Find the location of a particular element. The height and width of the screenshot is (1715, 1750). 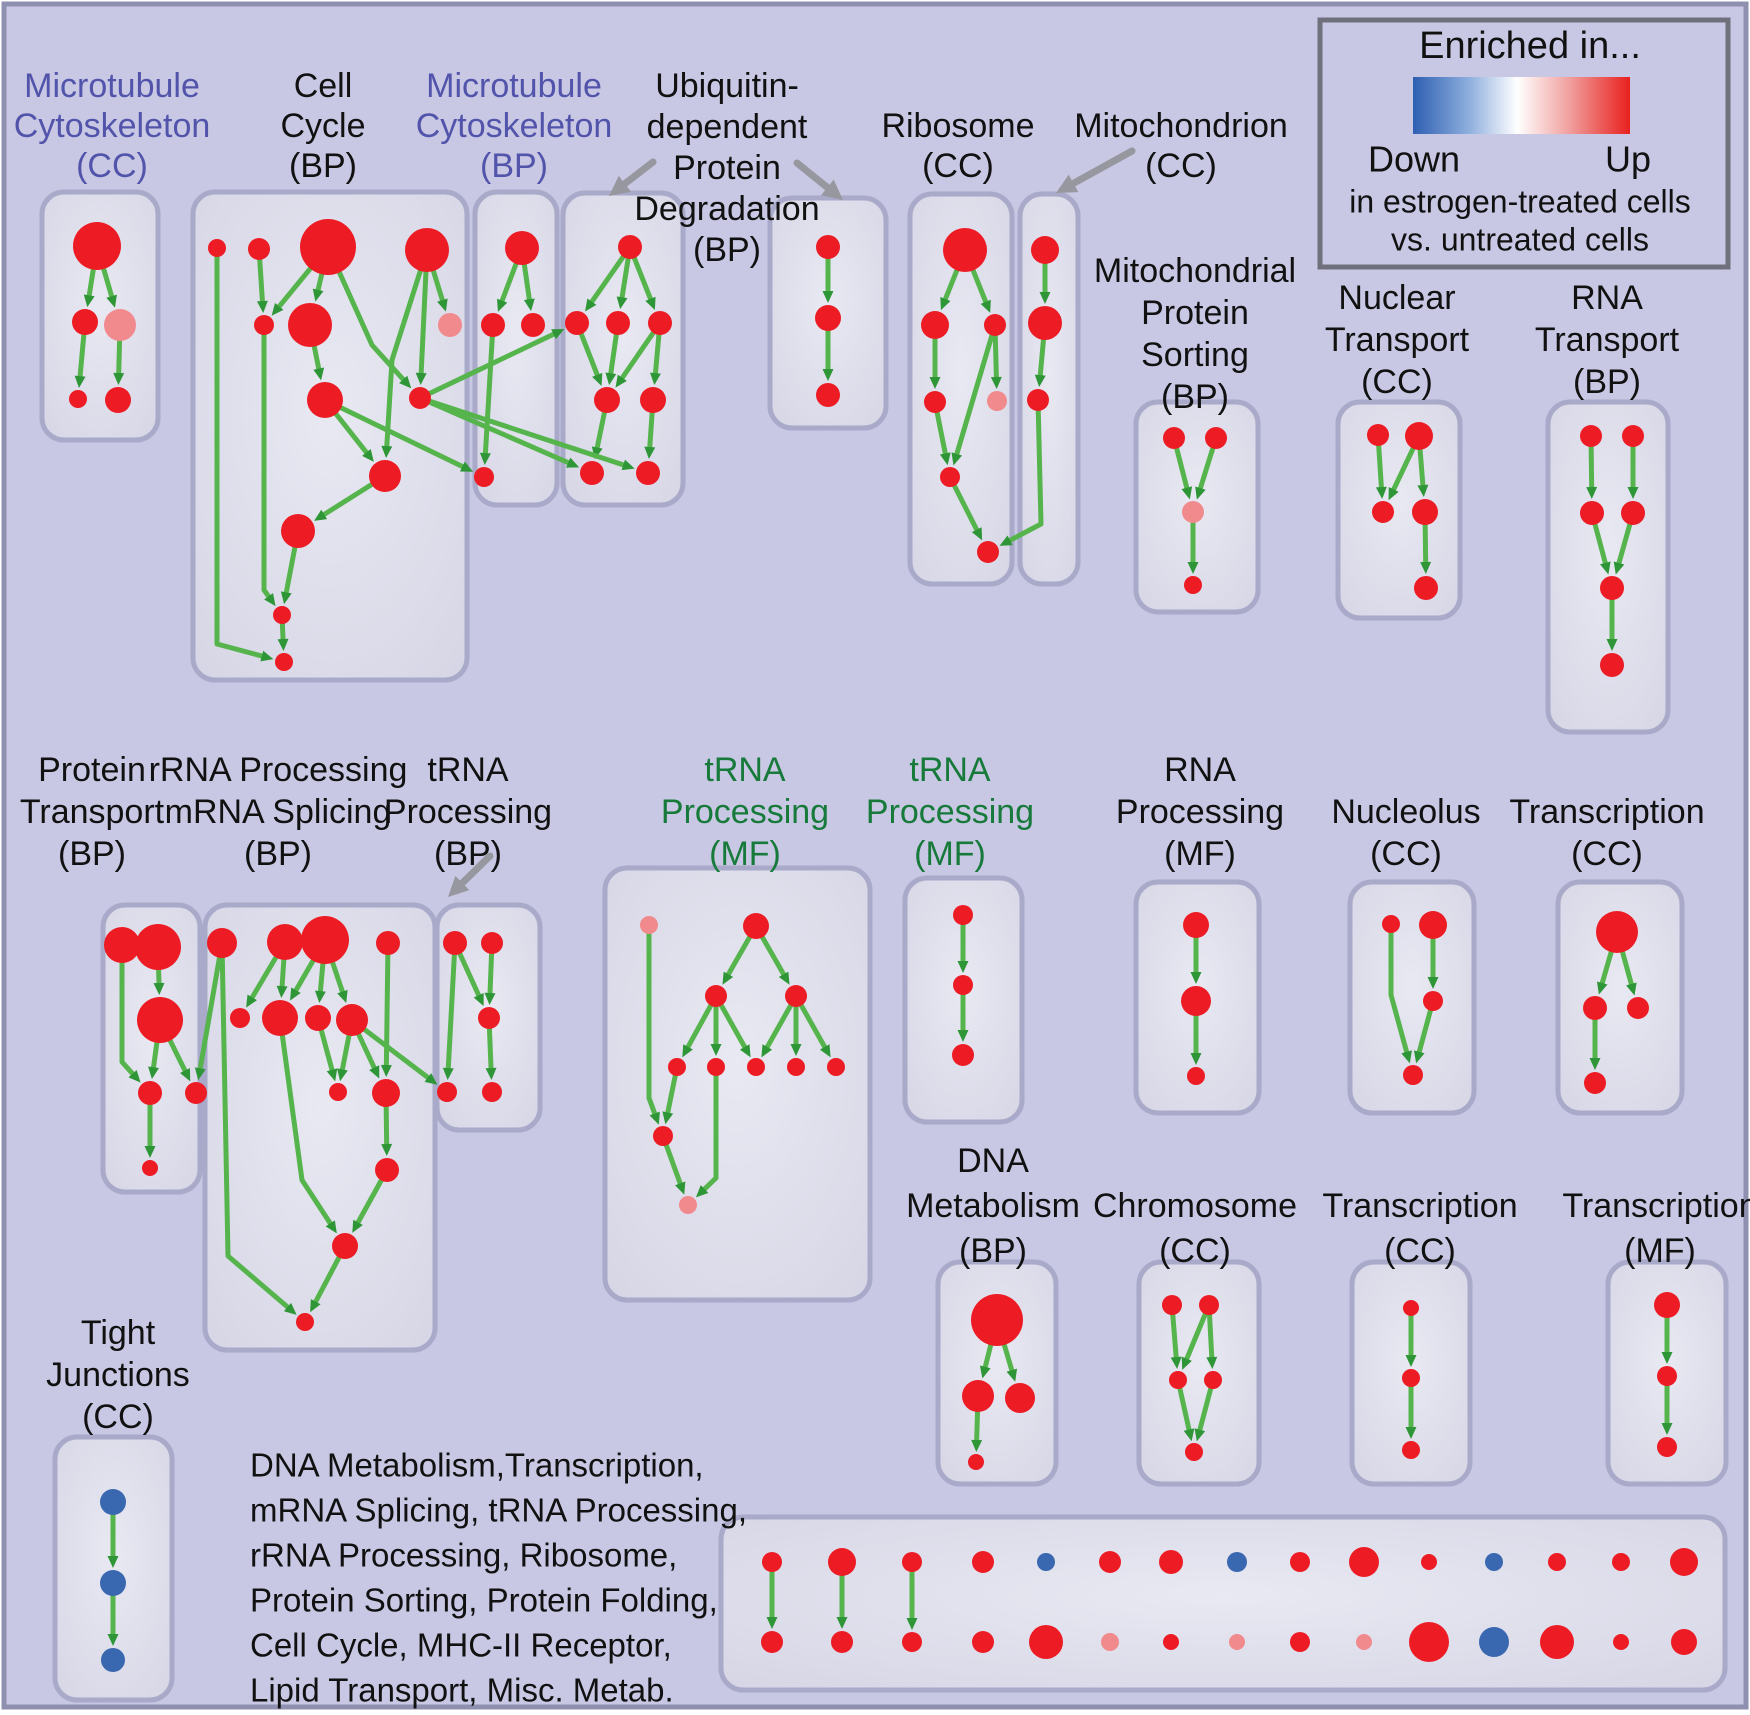

cluster-label-pt-line0: Protein is located at coordinates (92, 770).